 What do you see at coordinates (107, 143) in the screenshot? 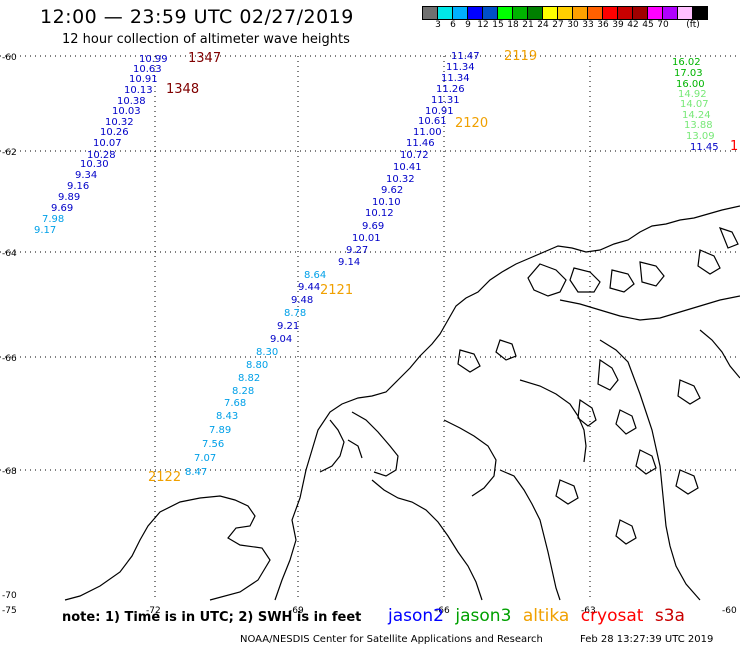
I see `swh-value-label: 10.07` at bounding box center [107, 143].